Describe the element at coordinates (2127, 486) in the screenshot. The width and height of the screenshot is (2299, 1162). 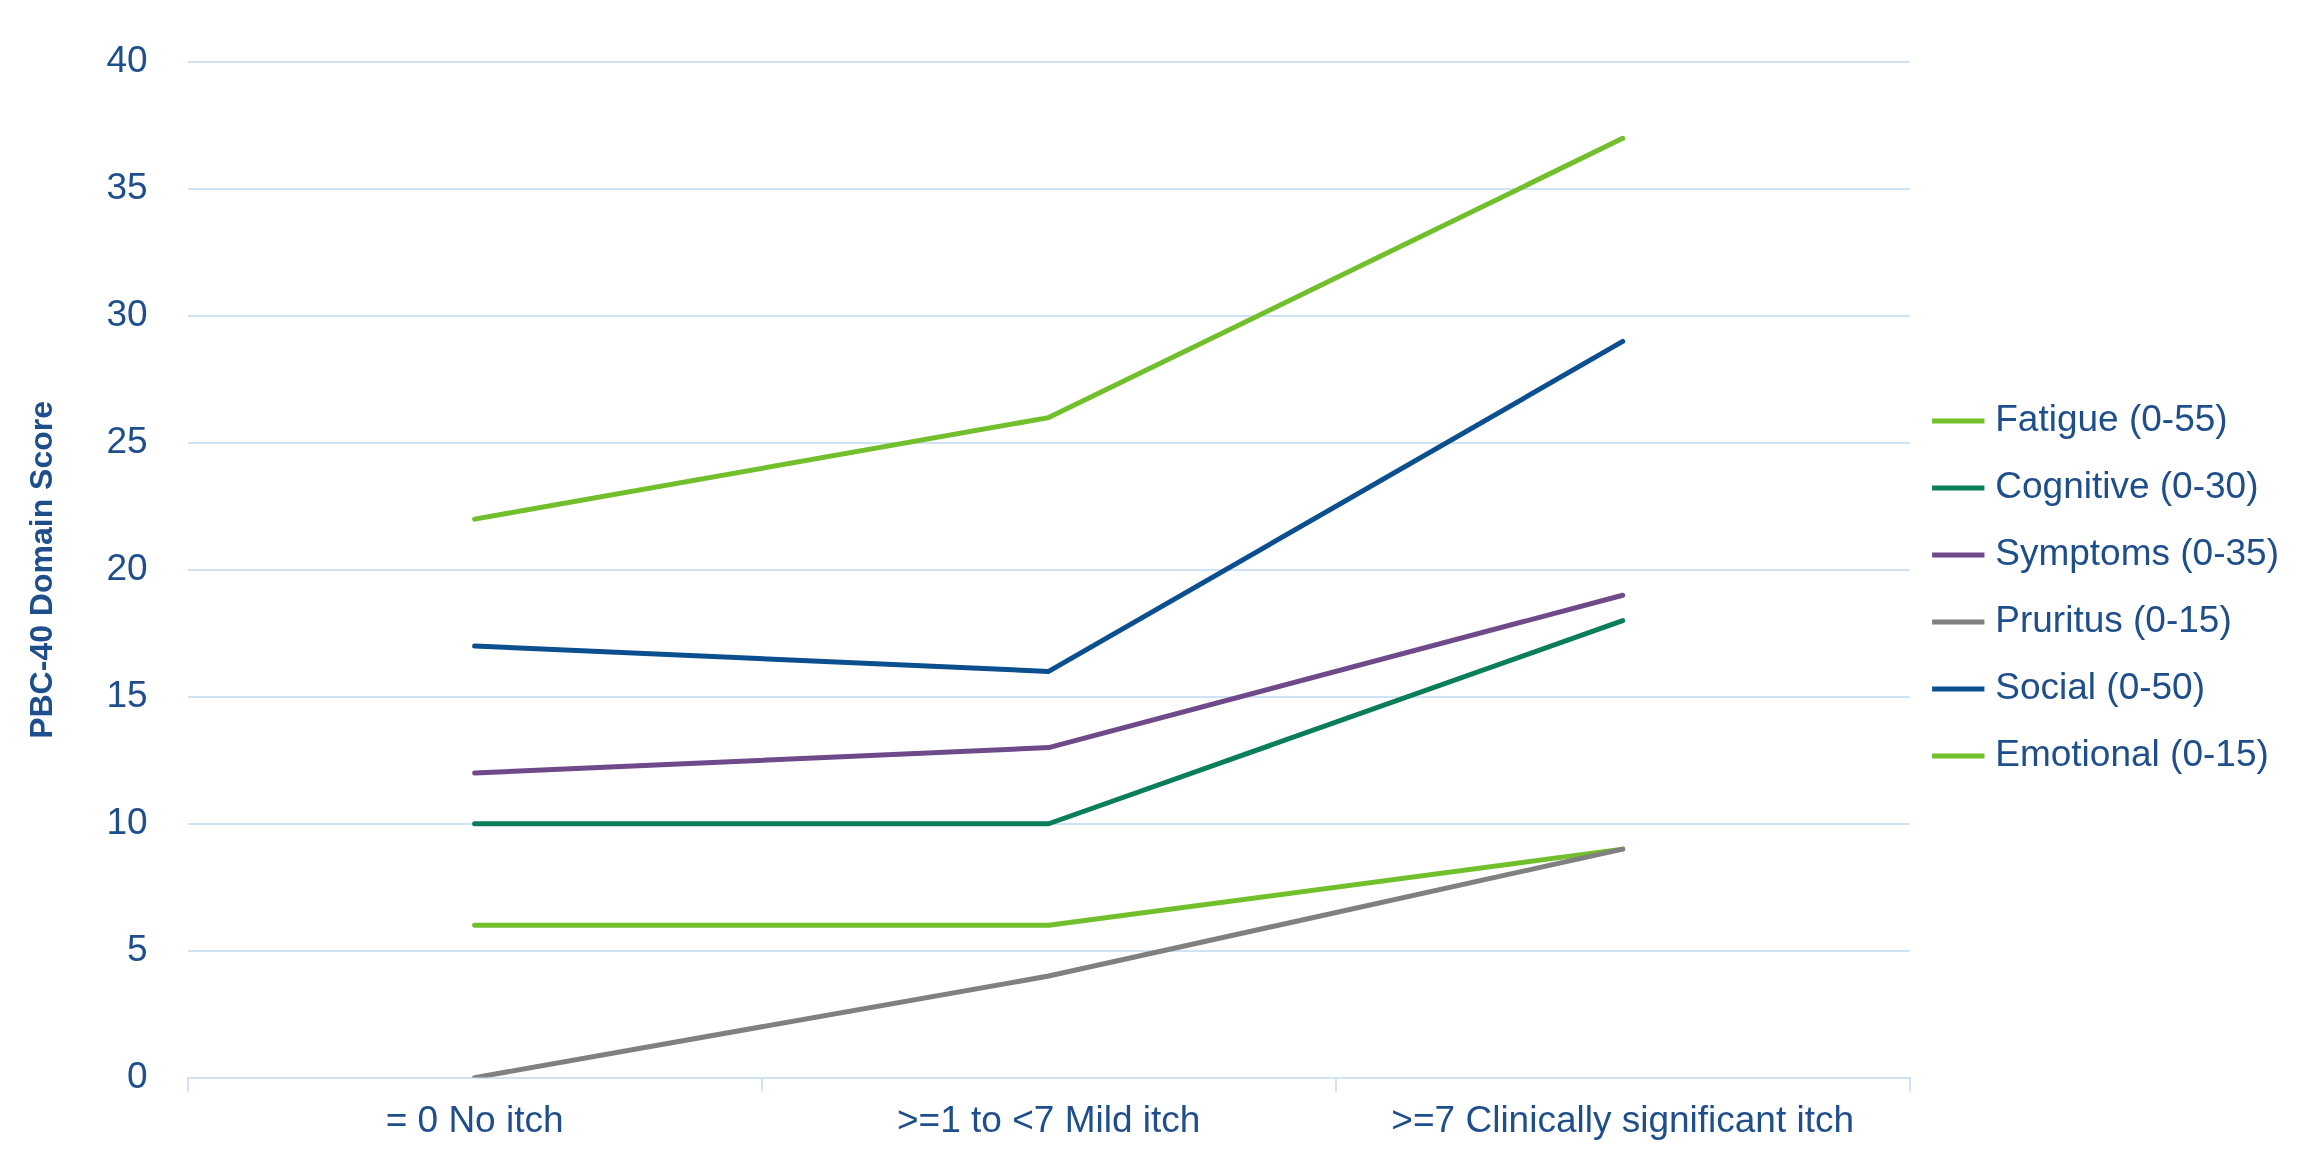
I see `legend-label: Cognitive (0-30)` at that location.